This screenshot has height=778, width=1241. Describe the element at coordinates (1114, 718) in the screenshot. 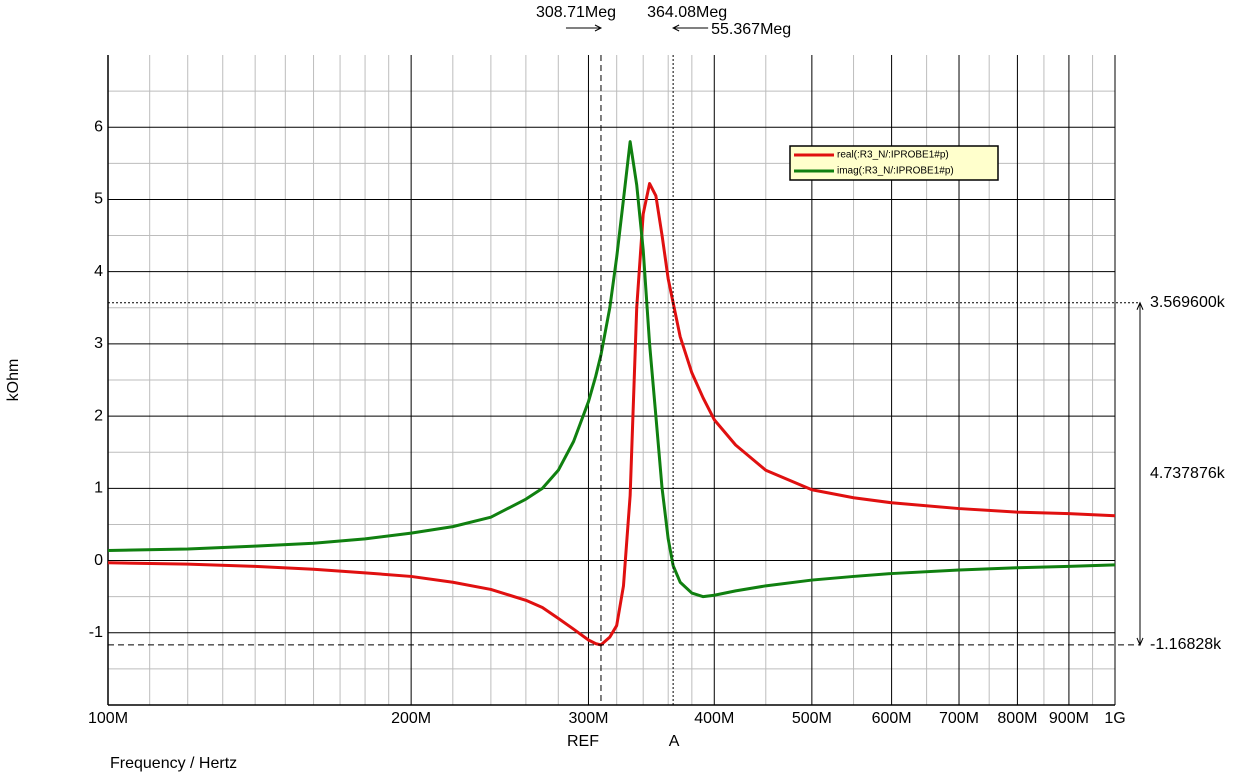

I see `x-tick-label: 1G` at that location.